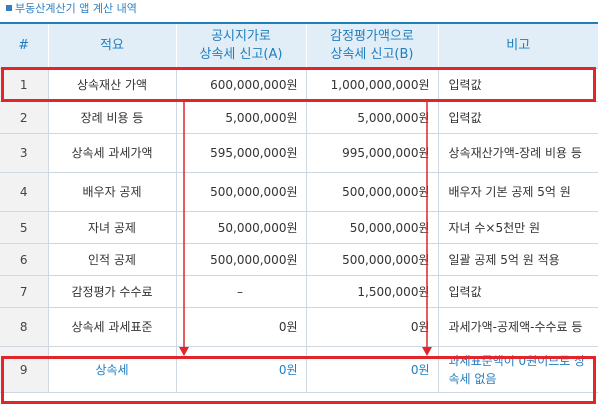 This screenshot has height=406, width=598. Describe the element at coordinates (371, 45) in the screenshot. I see `header-method-b: 감정평가액으로 상속세 신고(B)` at that location.